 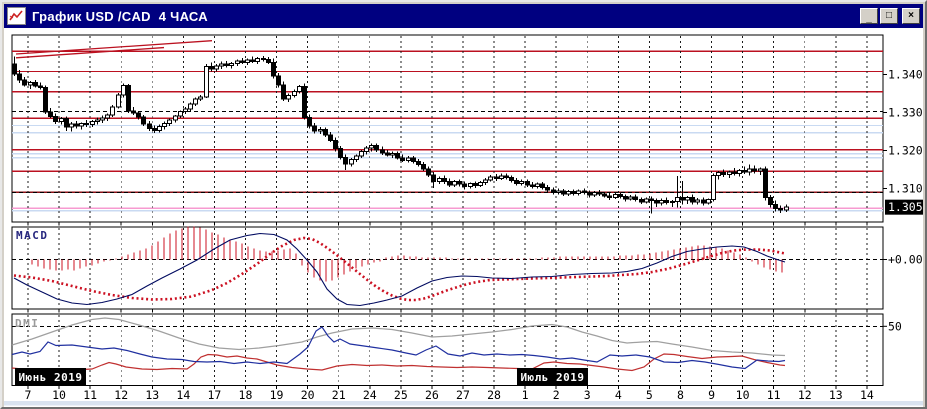 I want to click on chart-line-icon, so click(x=16, y=16).